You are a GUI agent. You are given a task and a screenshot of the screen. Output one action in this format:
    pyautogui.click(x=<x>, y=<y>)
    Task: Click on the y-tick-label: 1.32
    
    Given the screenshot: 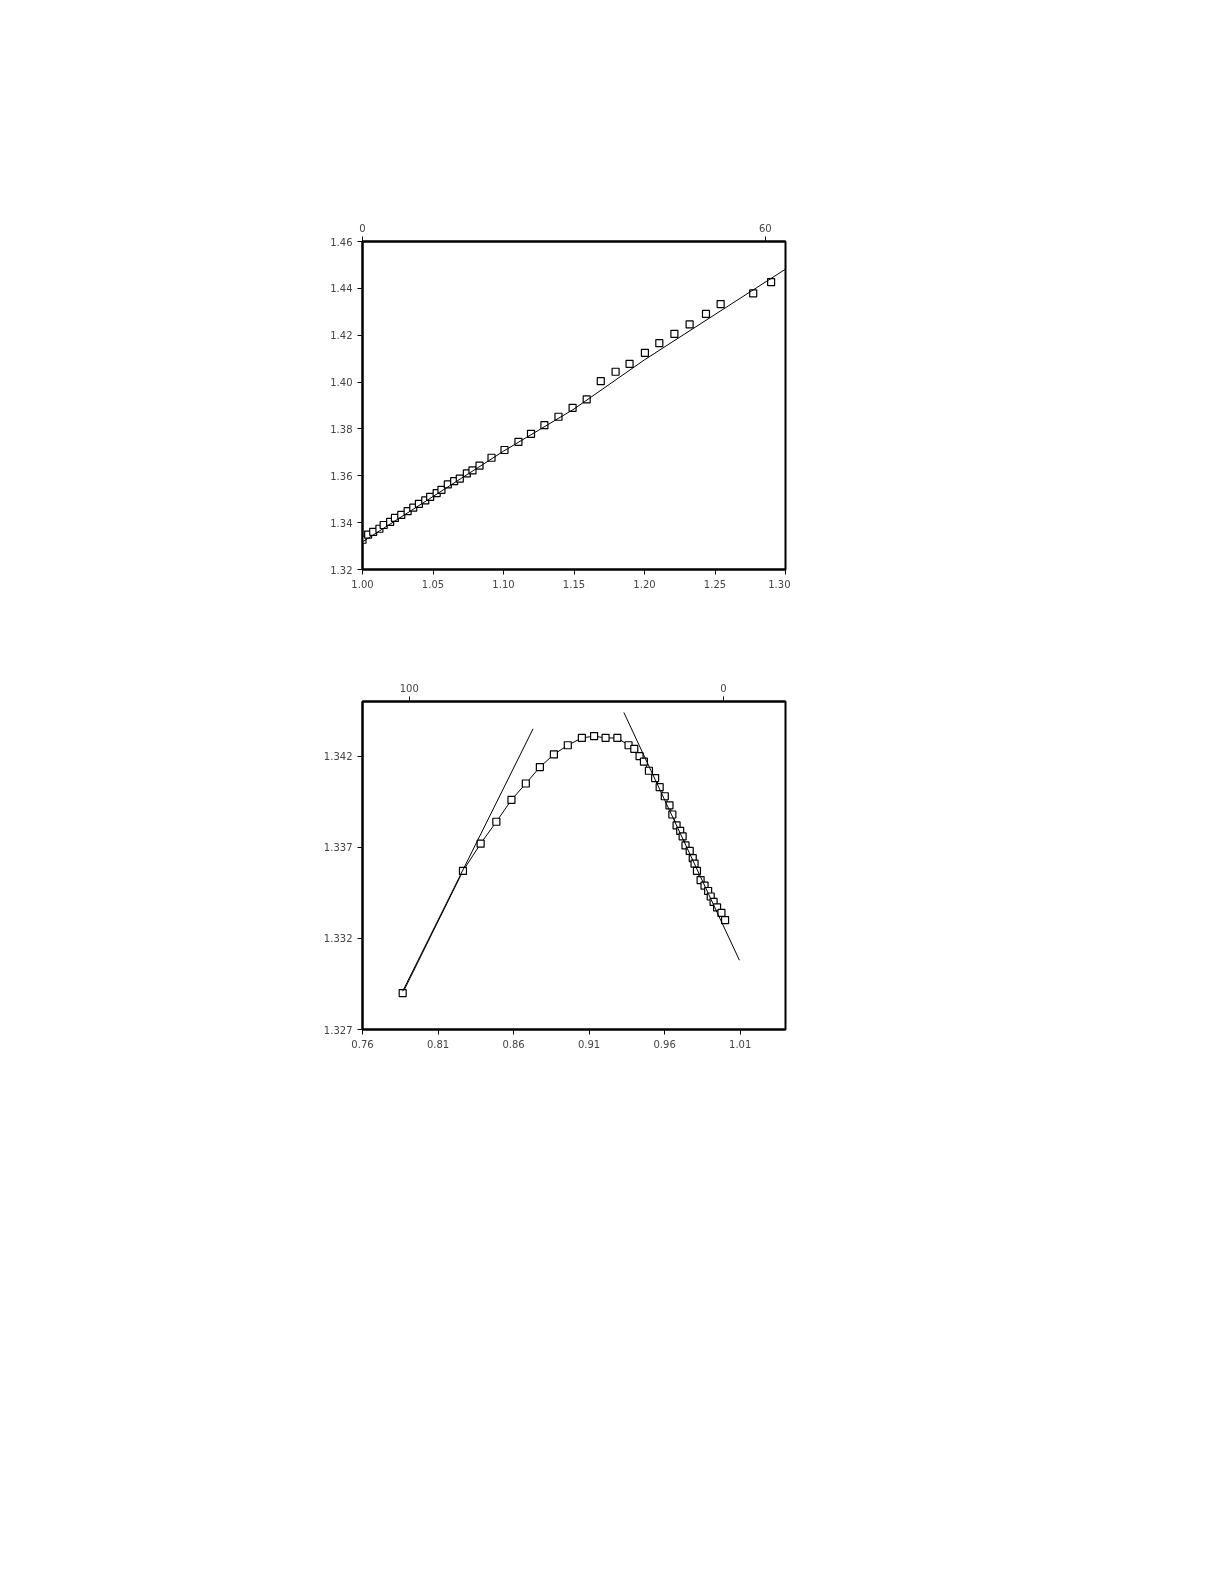 What is the action you would take?
    pyautogui.click(x=341, y=570)
    